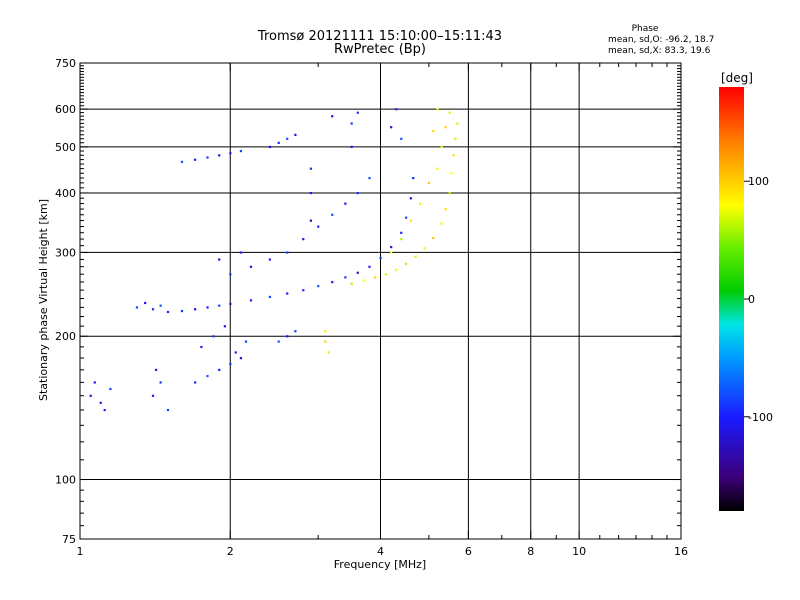  Describe the element at coordinates (383, 551) in the screenshot. I see `x-tick-labels: 1 2 4 6 8 10 16` at that location.